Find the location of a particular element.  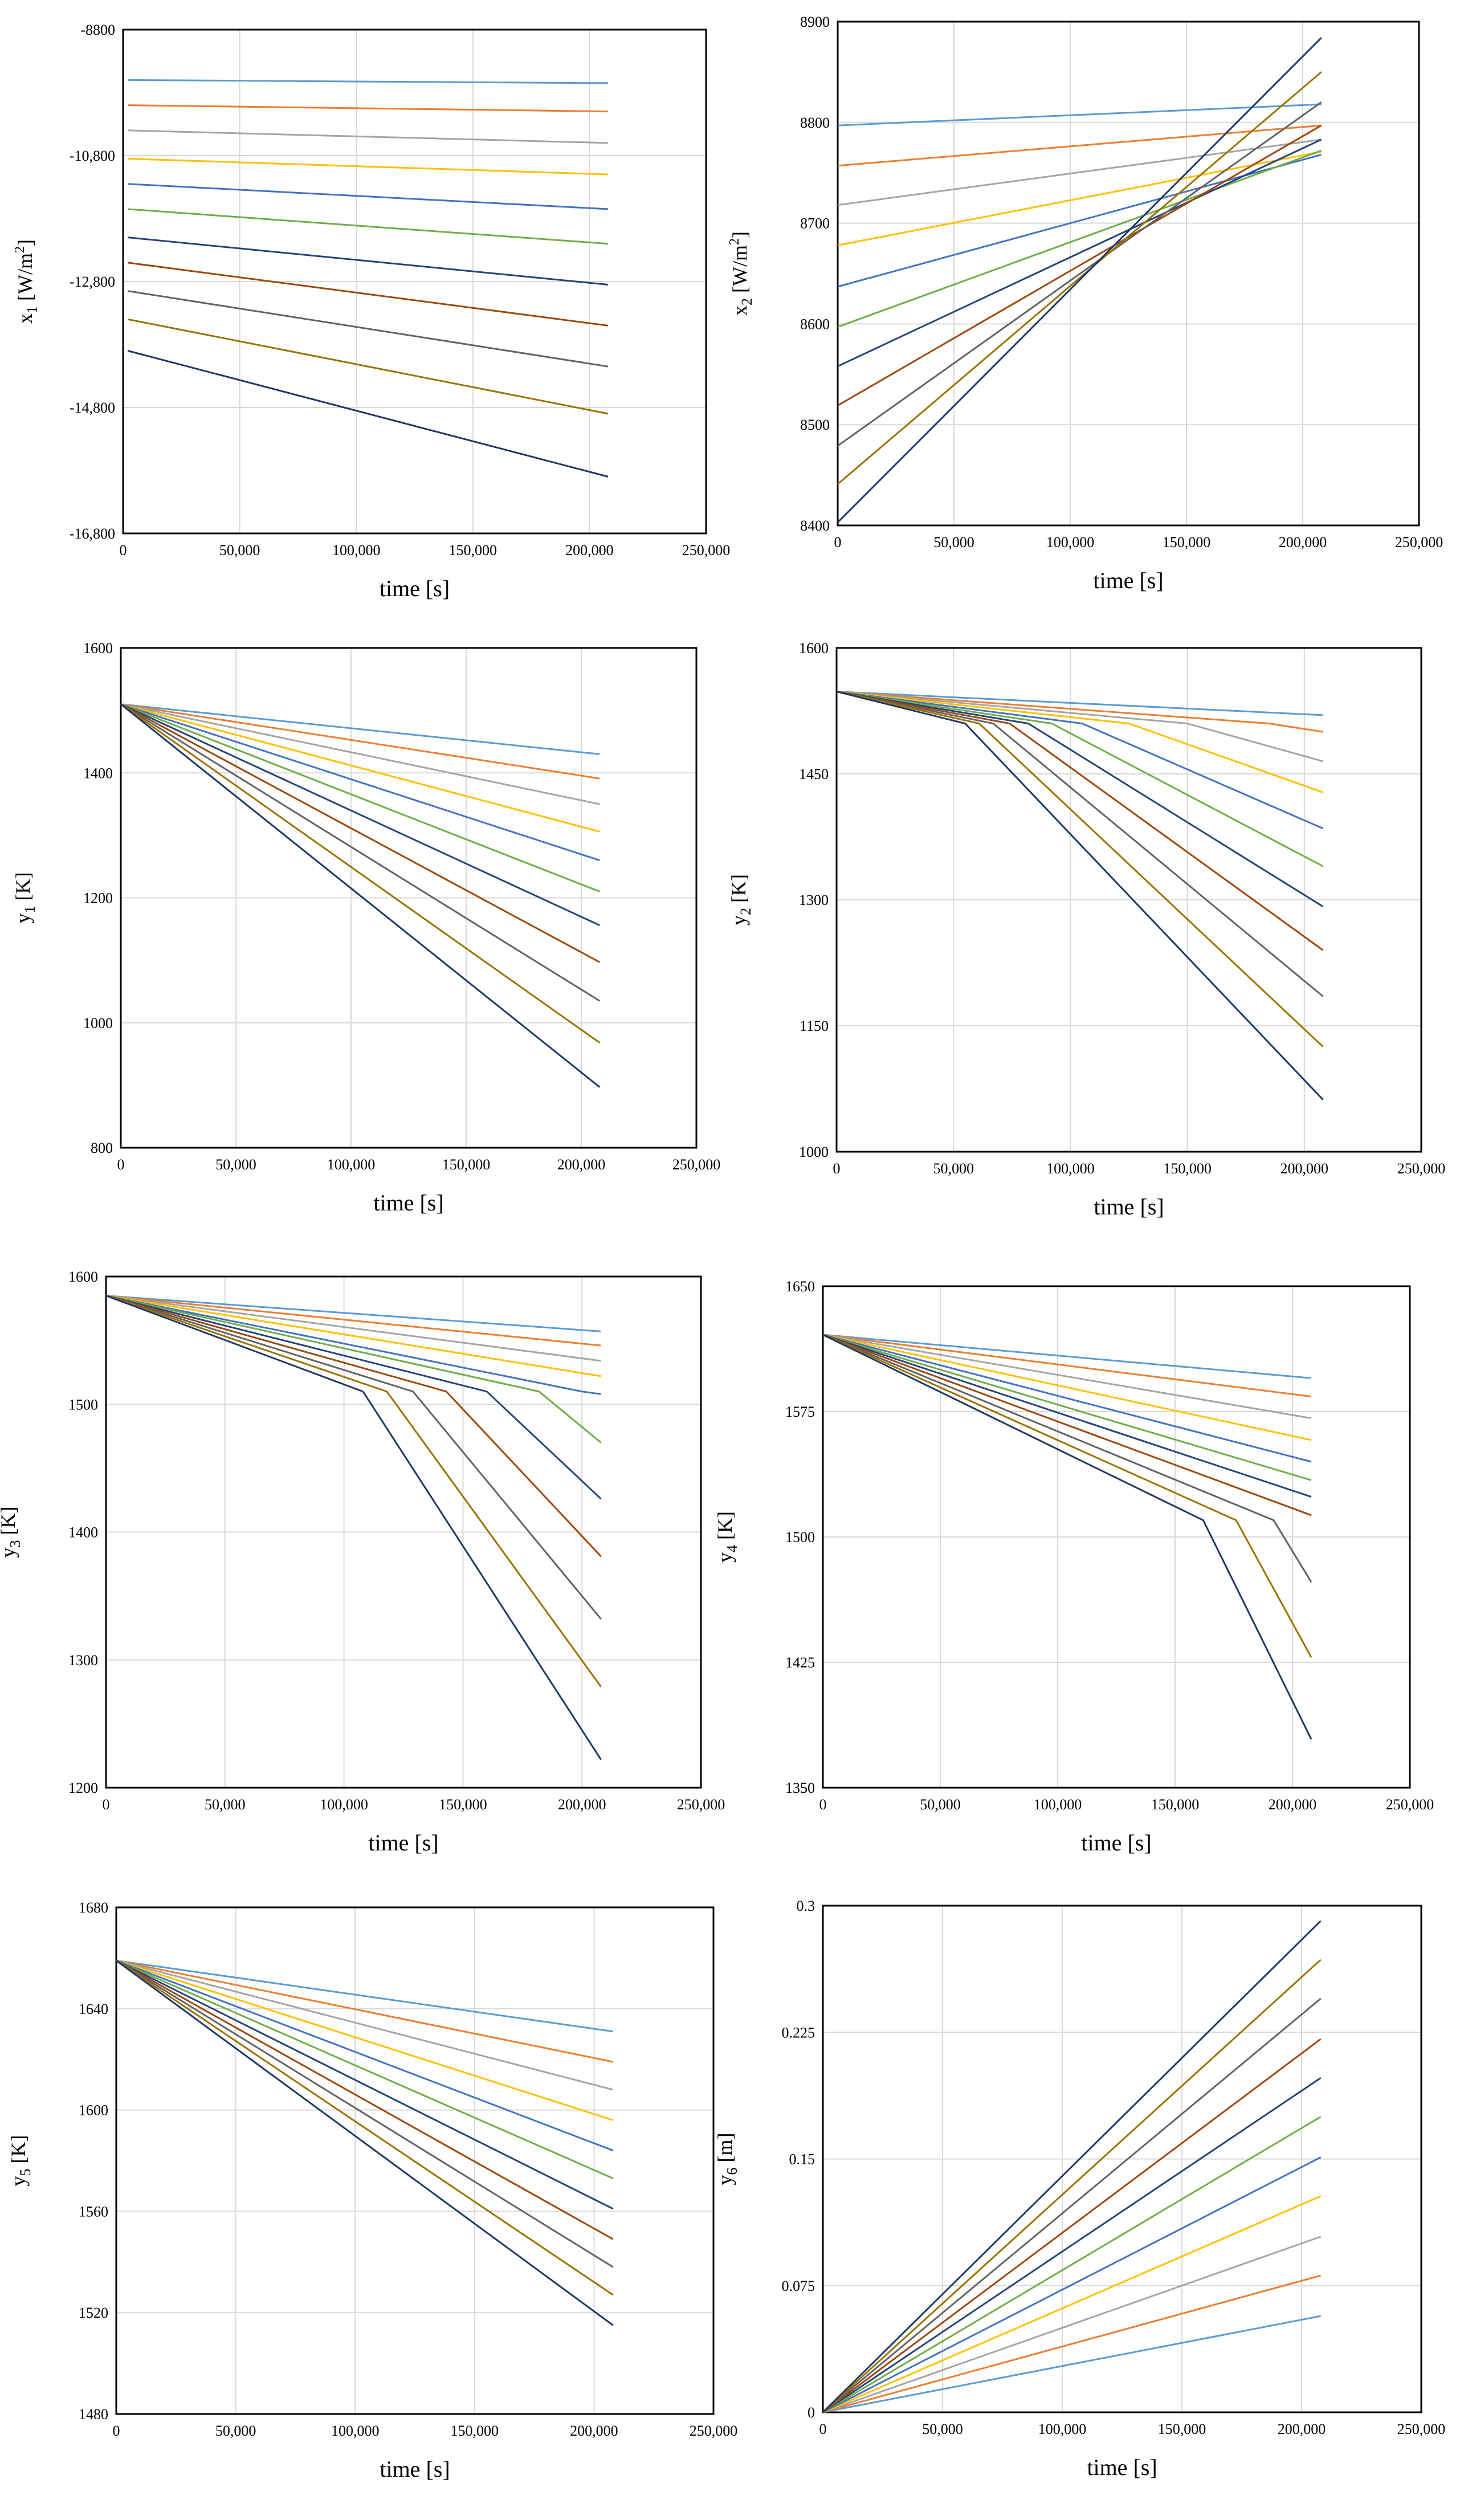

y-tick-label: 1300 is located at coordinates (814, 900).